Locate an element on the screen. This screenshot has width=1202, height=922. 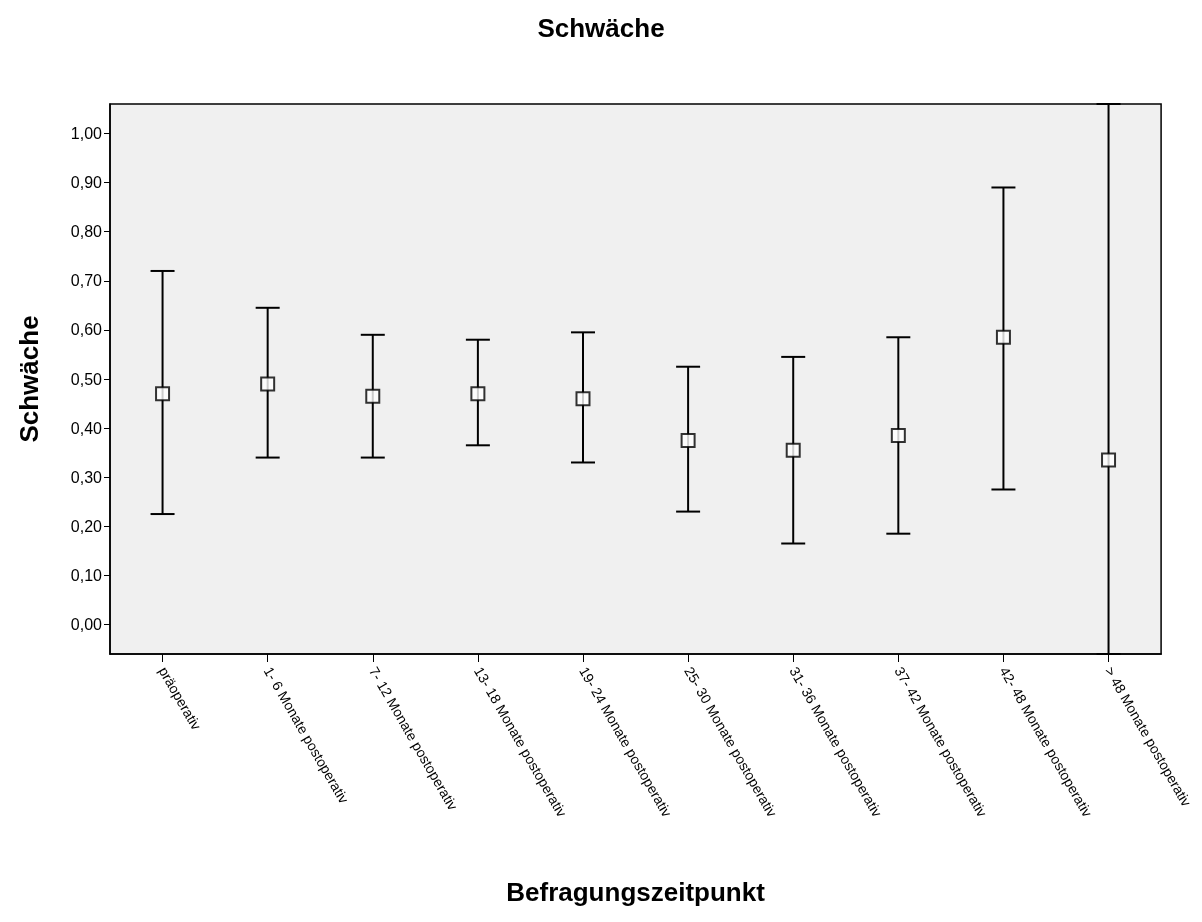
y-tick-label: 0,30 is located at coordinates (86, 477).